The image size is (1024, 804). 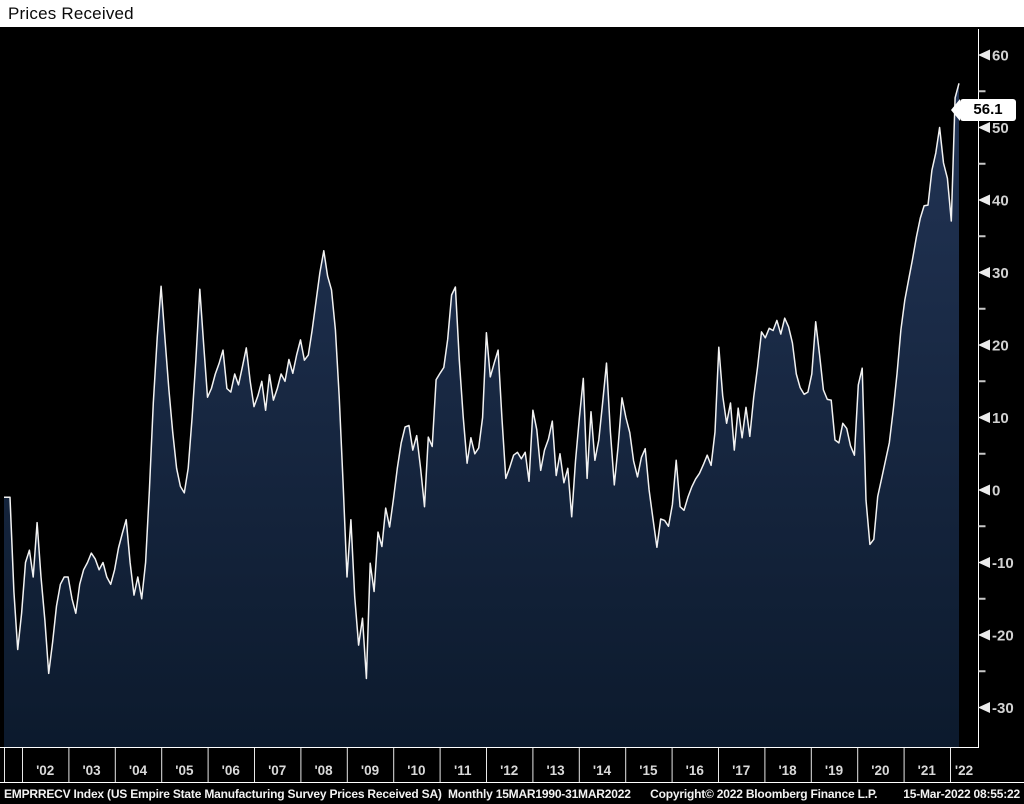 What do you see at coordinates (996, 382) in the screenshot?
I see `y-axis-ticks: 60 50 40 30 20 10 0 -10 -20 -30` at bounding box center [996, 382].